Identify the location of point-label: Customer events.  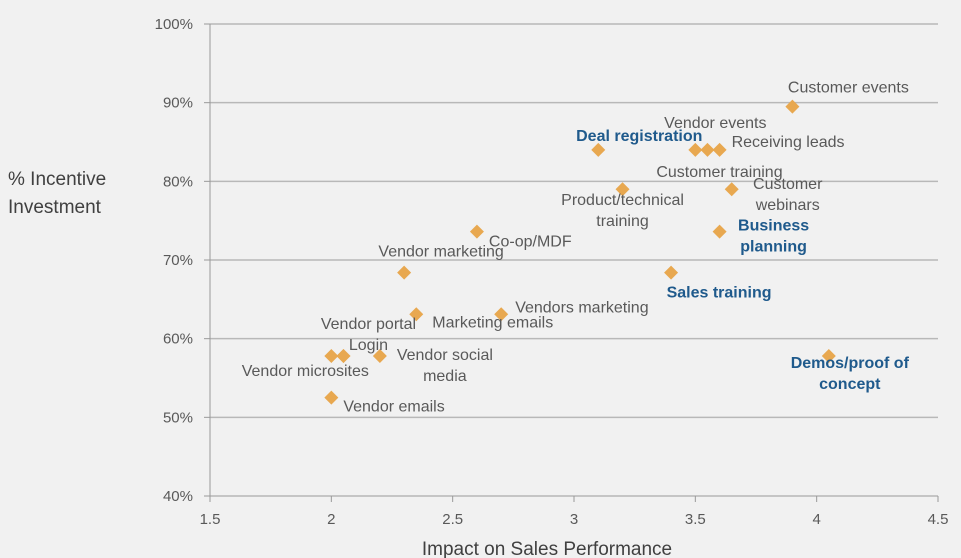
(848, 88).